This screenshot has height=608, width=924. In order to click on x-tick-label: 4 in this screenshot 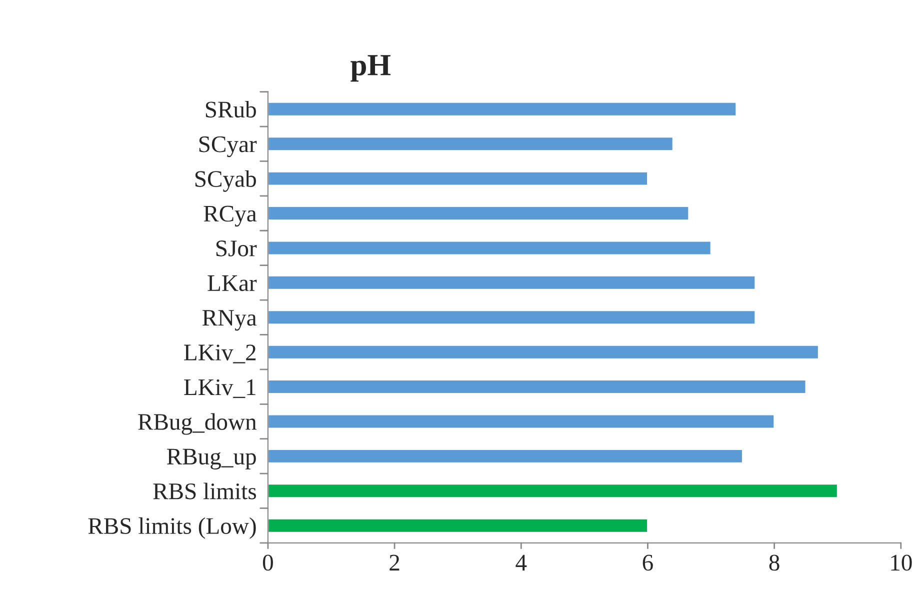, I will do `click(521, 562)`.